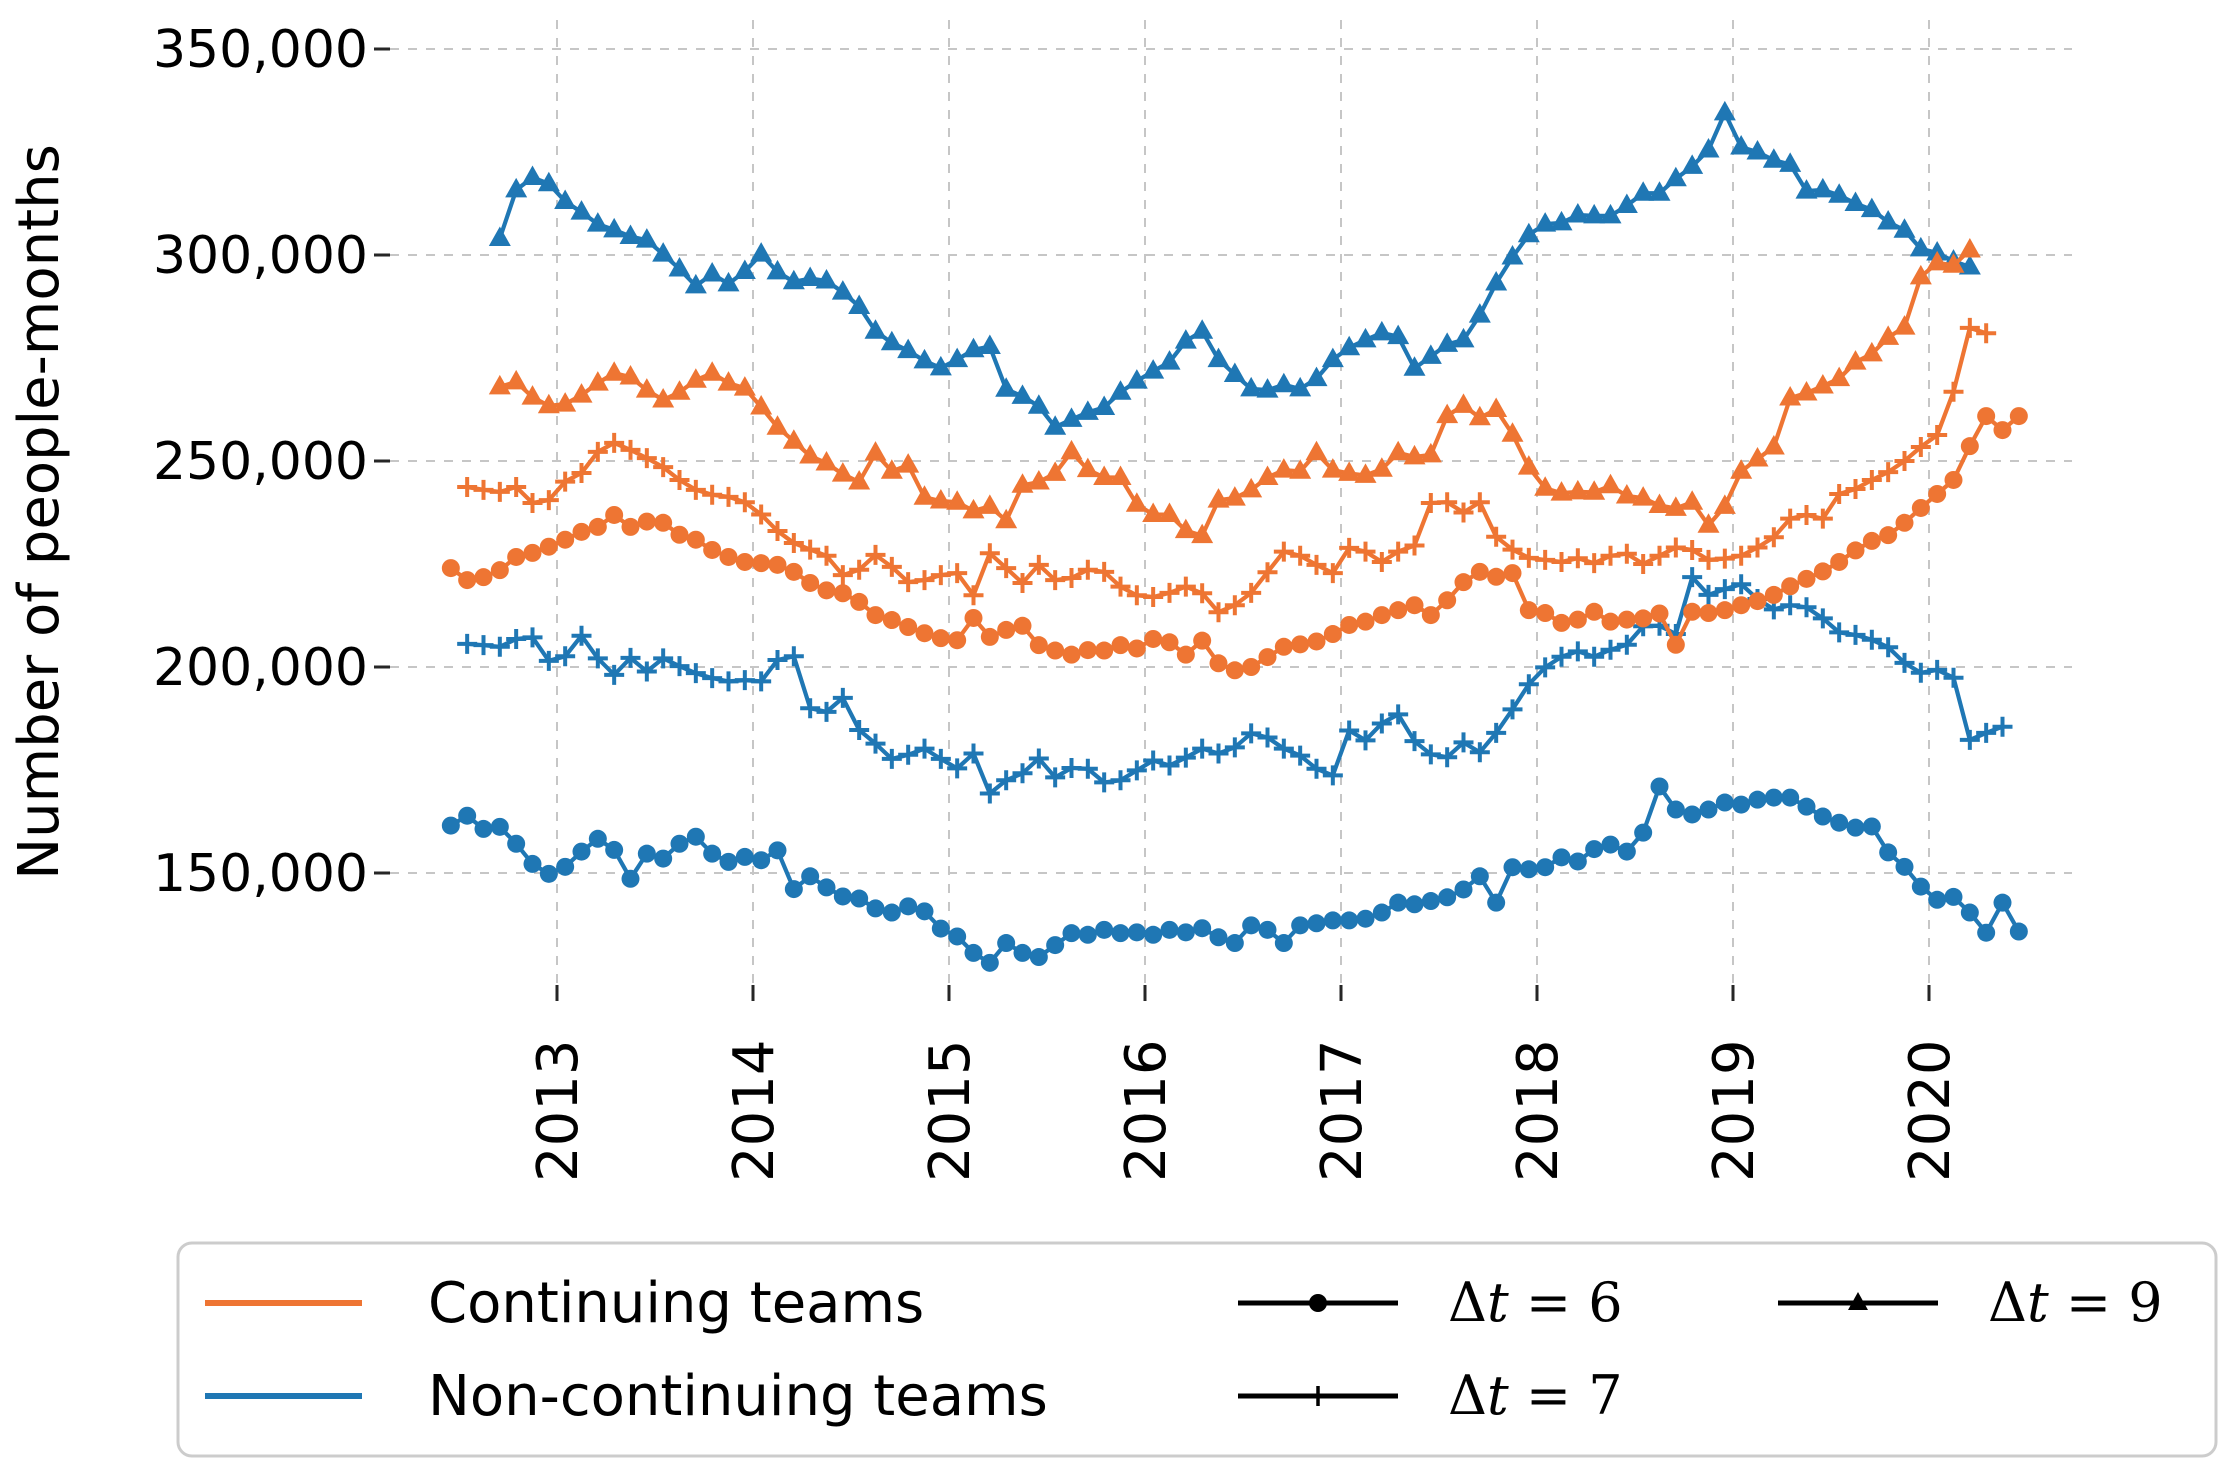 The image size is (2229, 1468). I want to click on y-tick-150000: 150,000, so click(260, 874).